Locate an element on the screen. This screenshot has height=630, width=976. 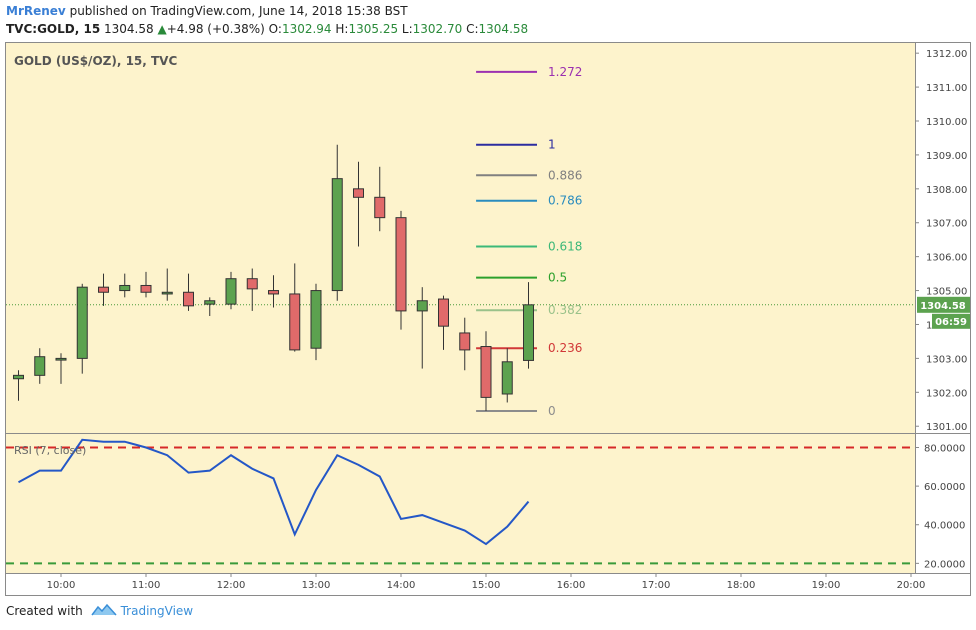
price-tick-label: 1301.00 is located at coordinates (946, 427).